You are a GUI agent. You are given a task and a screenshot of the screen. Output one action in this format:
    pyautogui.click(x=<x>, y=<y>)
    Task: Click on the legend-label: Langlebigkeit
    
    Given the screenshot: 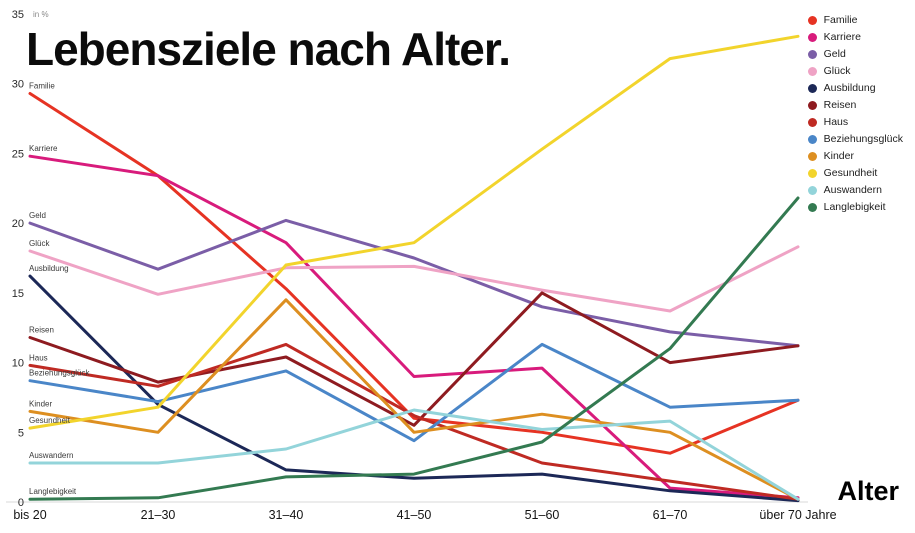 What is the action you would take?
    pyautogui.click(x=854, y=207)
    